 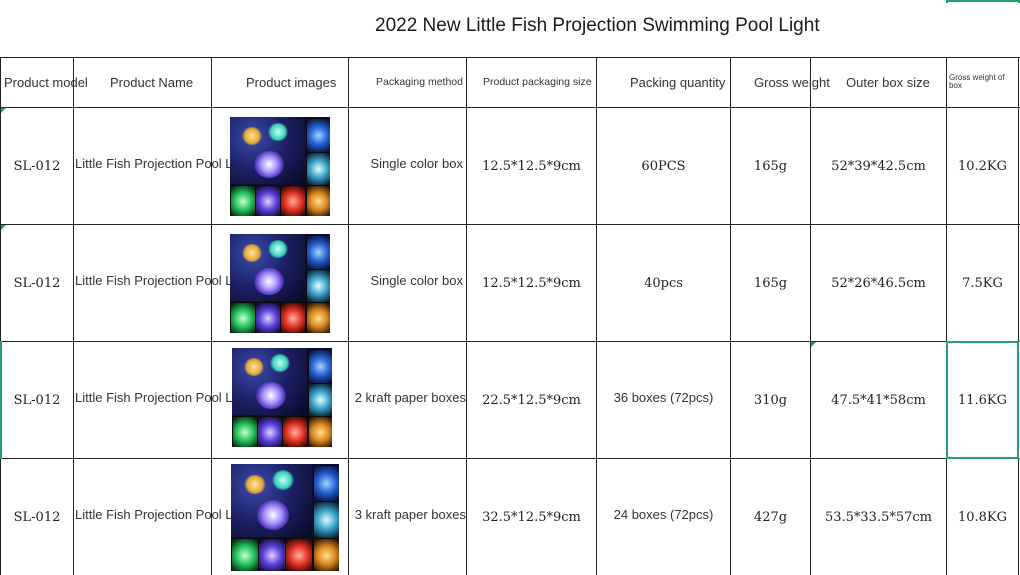 What do you see at coordinates (663, 283) in the screenshot?
I see `cell-packing-quantity: 40pcs` at bounding box center [663, 283].